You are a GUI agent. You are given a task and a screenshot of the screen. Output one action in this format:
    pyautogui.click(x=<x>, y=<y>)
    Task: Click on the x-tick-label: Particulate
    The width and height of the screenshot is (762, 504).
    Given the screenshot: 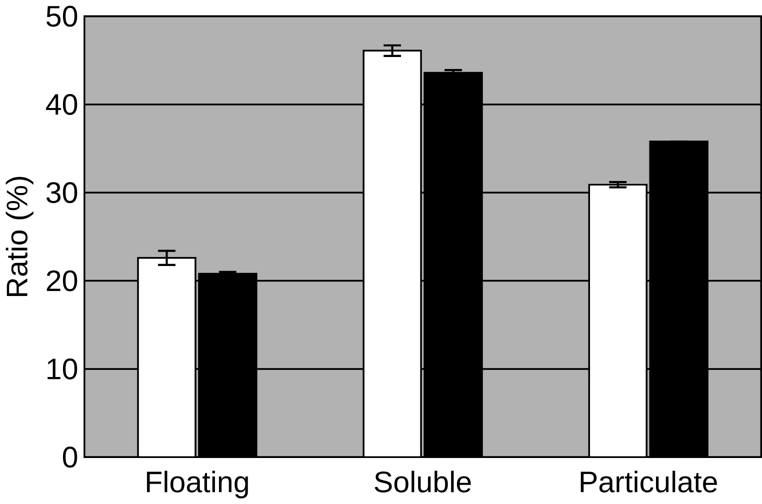 What is the action you would take?
    pyautogui.click(x=648, y=481)
    